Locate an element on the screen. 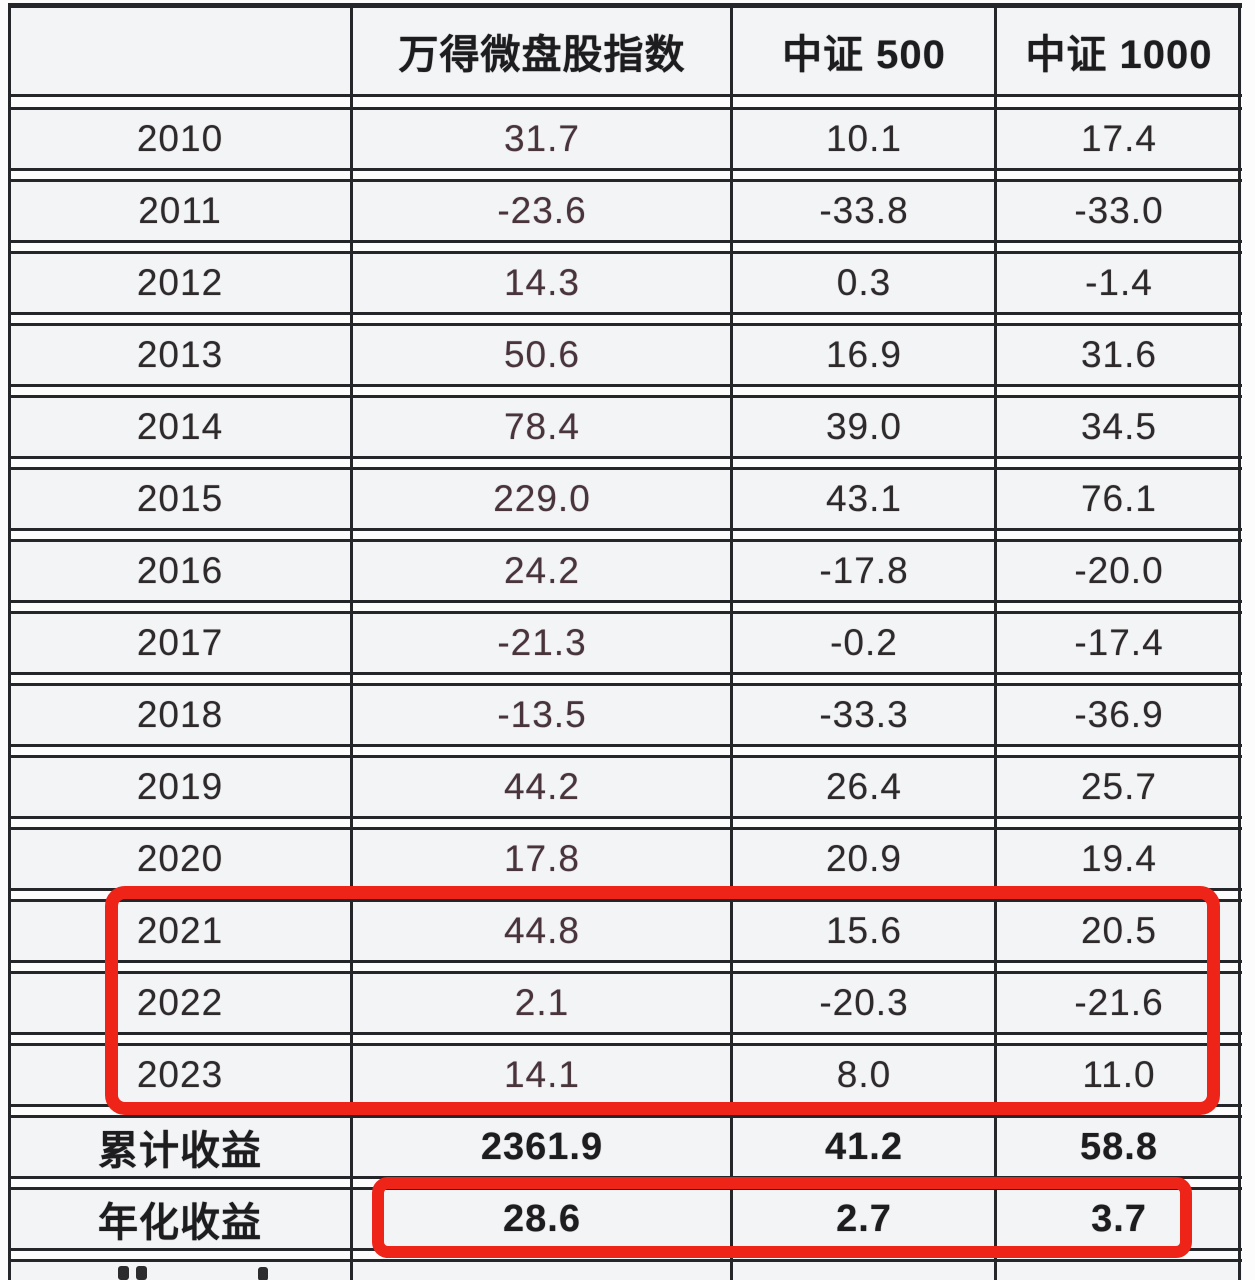  value-cell-csi1000: 20.5 is located at coordinates (1118, 930).